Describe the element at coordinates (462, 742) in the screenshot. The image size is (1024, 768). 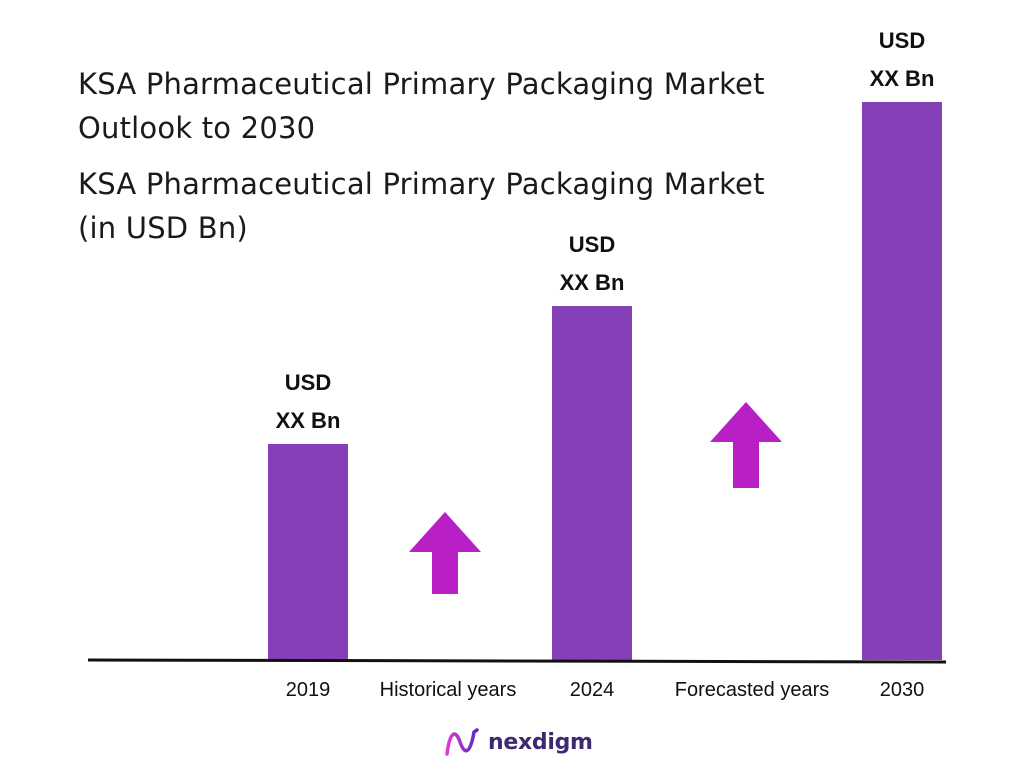
I see `nexdigm-wave-icon` at that location.